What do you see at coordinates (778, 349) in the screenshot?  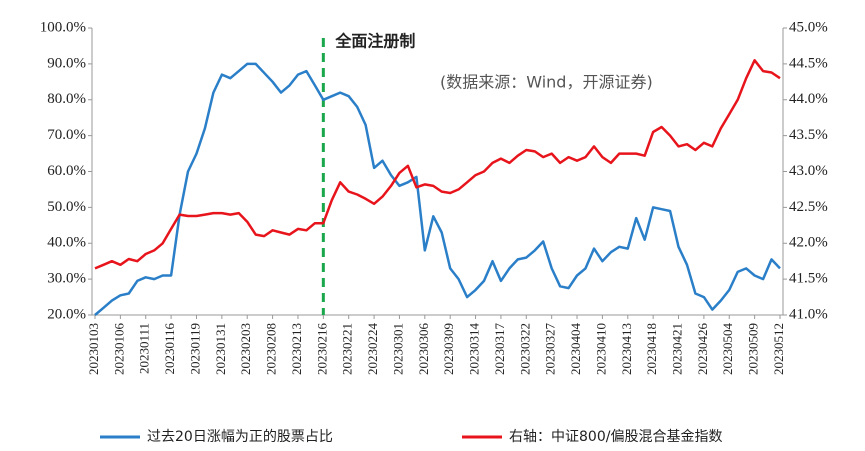 I see `x-tick-label: 20230512` at bounding box center [778, 349].